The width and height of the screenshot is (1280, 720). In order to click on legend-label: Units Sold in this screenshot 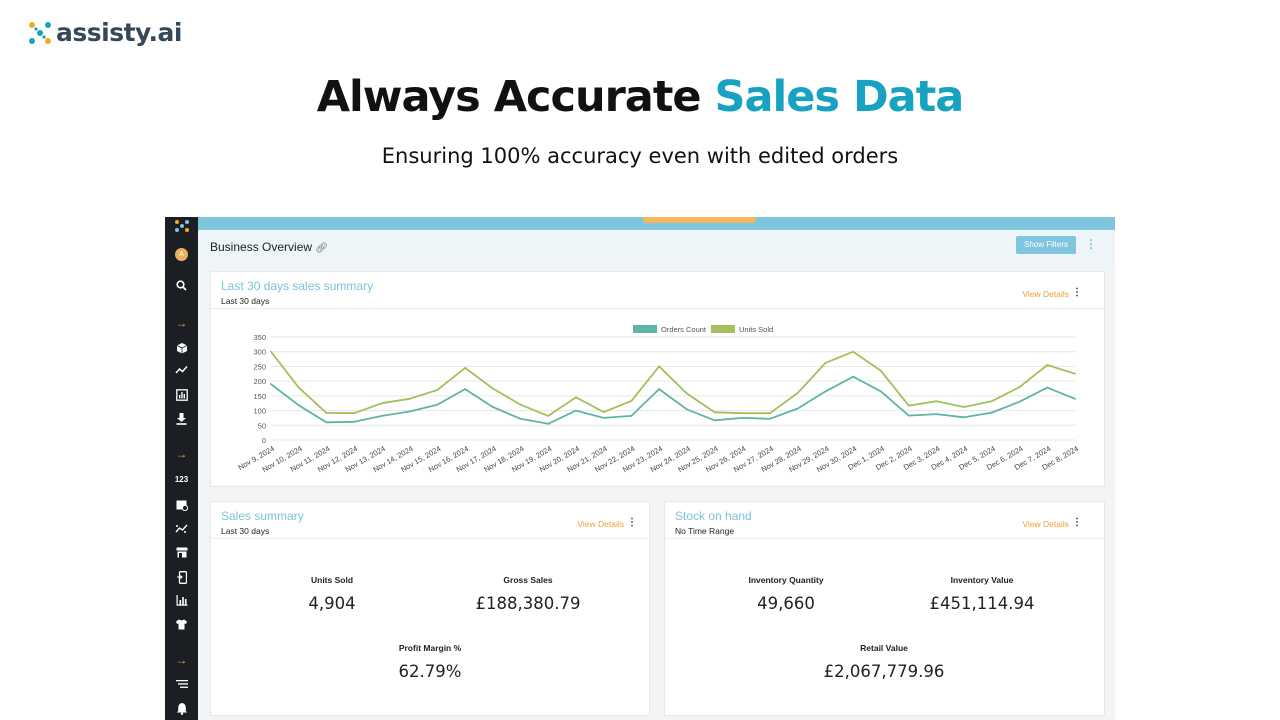, I will do `click(756, 329)`.